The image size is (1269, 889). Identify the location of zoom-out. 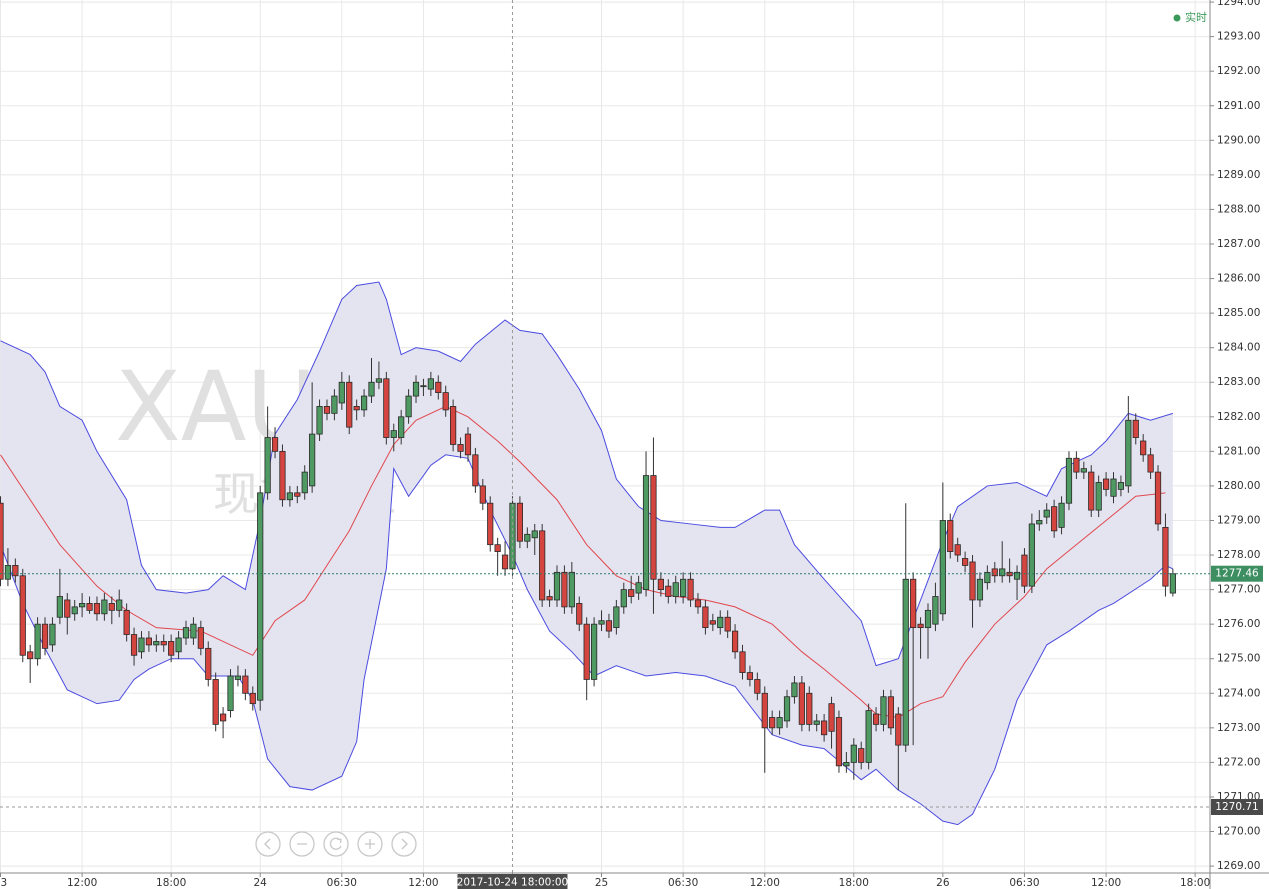
(302, 844).